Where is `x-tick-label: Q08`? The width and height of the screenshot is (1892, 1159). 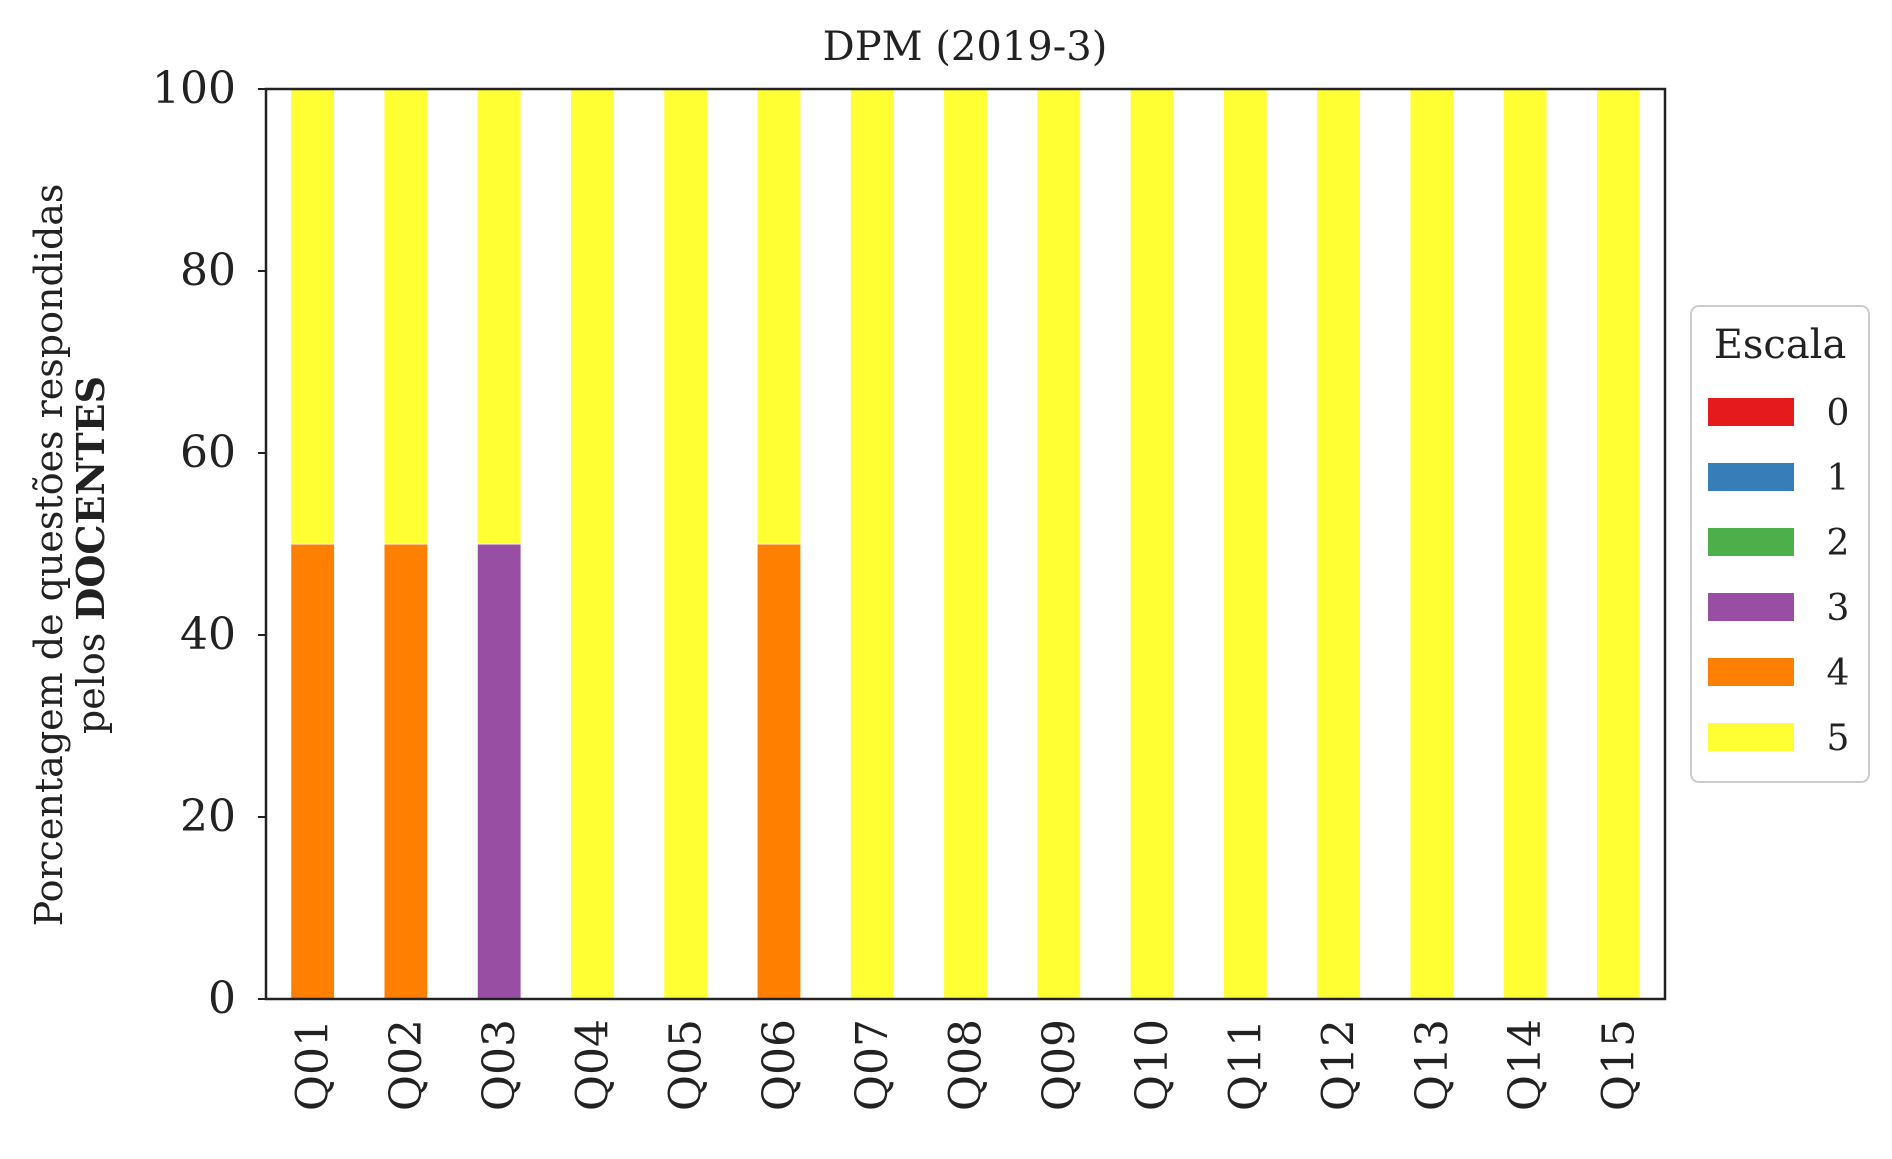
x-tick-label: Q08 is located at coordinates (966, 1065).